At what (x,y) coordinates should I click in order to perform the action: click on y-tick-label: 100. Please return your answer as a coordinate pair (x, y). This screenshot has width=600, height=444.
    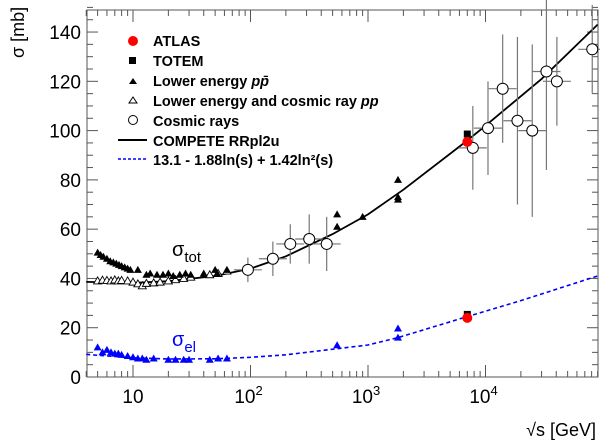
    Looking at the image, I should click on (65, 132).